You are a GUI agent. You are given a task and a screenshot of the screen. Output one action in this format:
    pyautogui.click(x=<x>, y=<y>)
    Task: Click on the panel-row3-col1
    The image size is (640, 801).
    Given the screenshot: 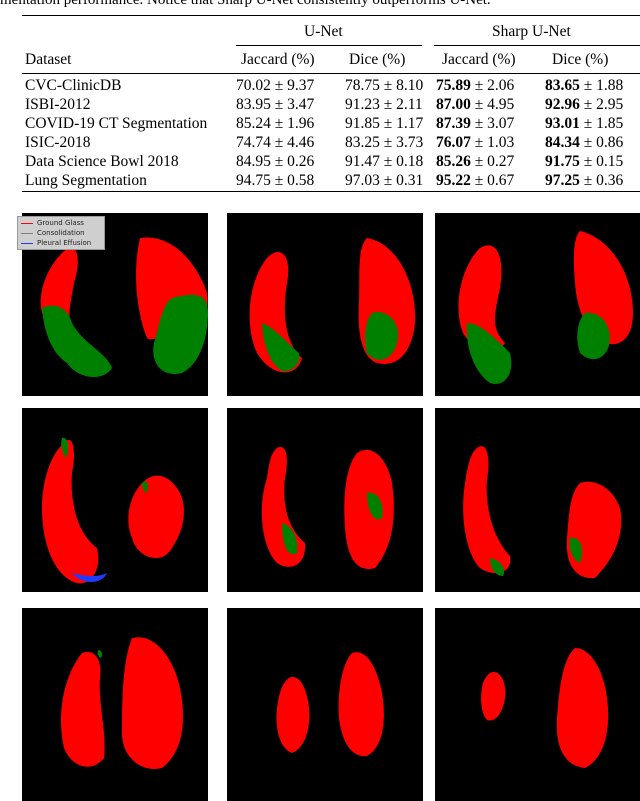 What is the action you would take?
    pyautogui.click(x=115, y=704)
    